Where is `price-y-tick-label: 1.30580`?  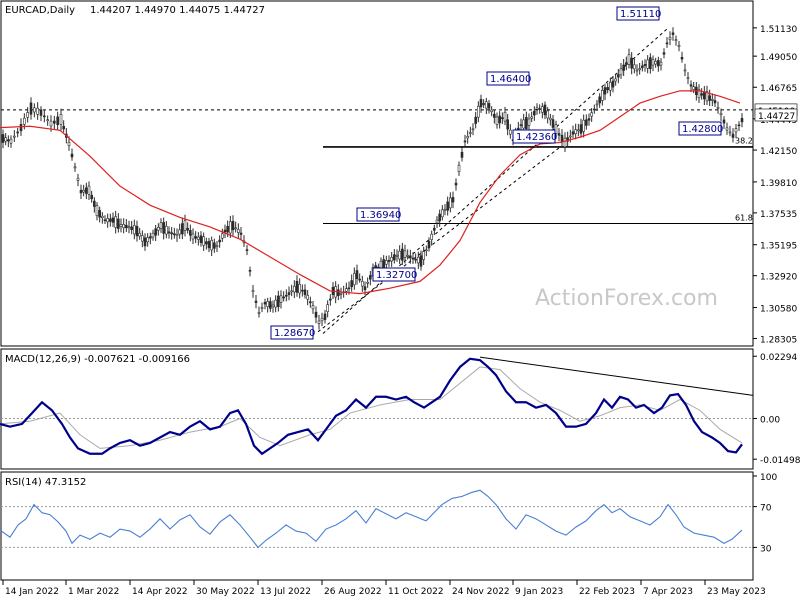 price-y-tick-label: 1.30580 is located at coordinates (778, 310).